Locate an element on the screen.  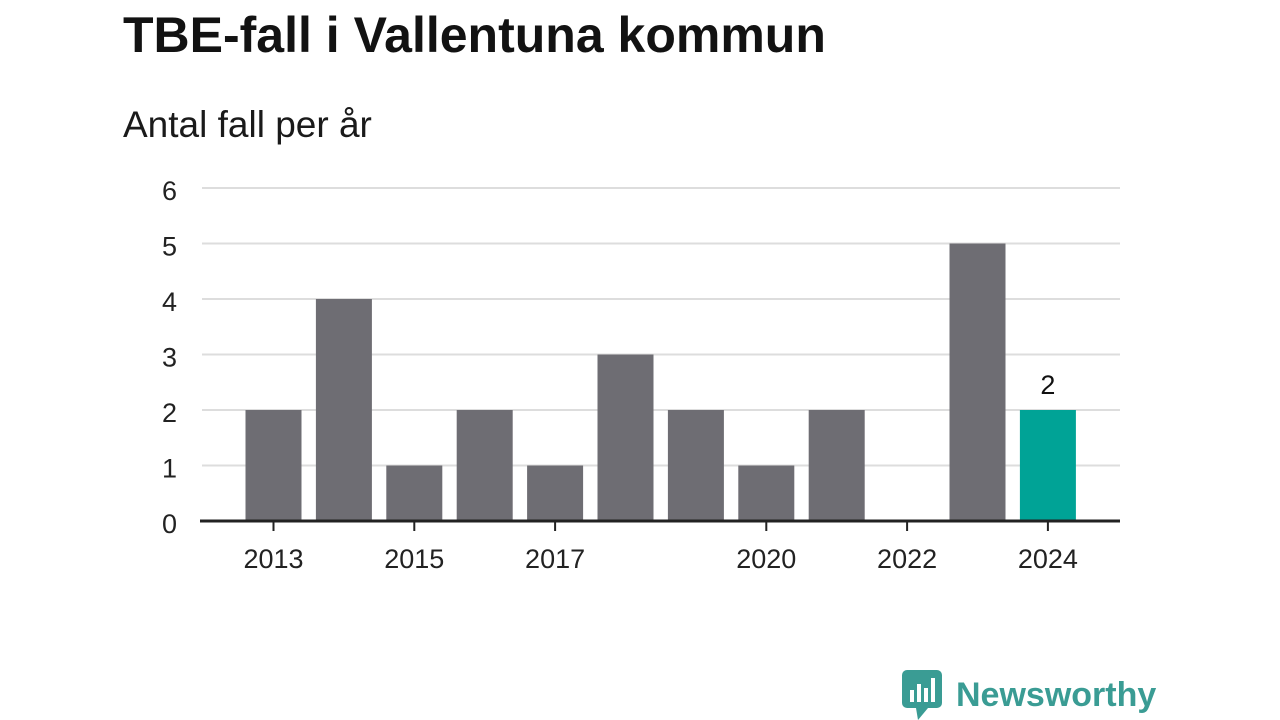
bar-2018 is located at coordinates (625, 437).